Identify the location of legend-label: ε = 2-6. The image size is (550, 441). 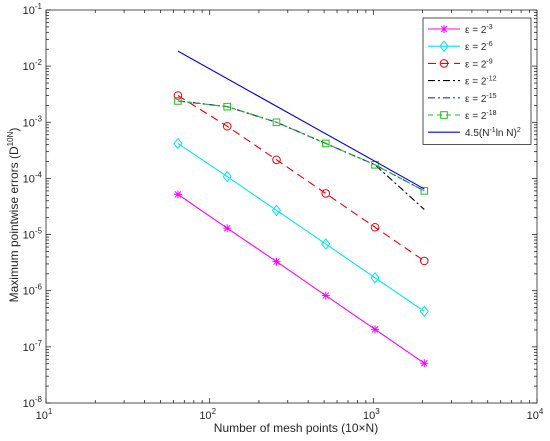
(479, 47).